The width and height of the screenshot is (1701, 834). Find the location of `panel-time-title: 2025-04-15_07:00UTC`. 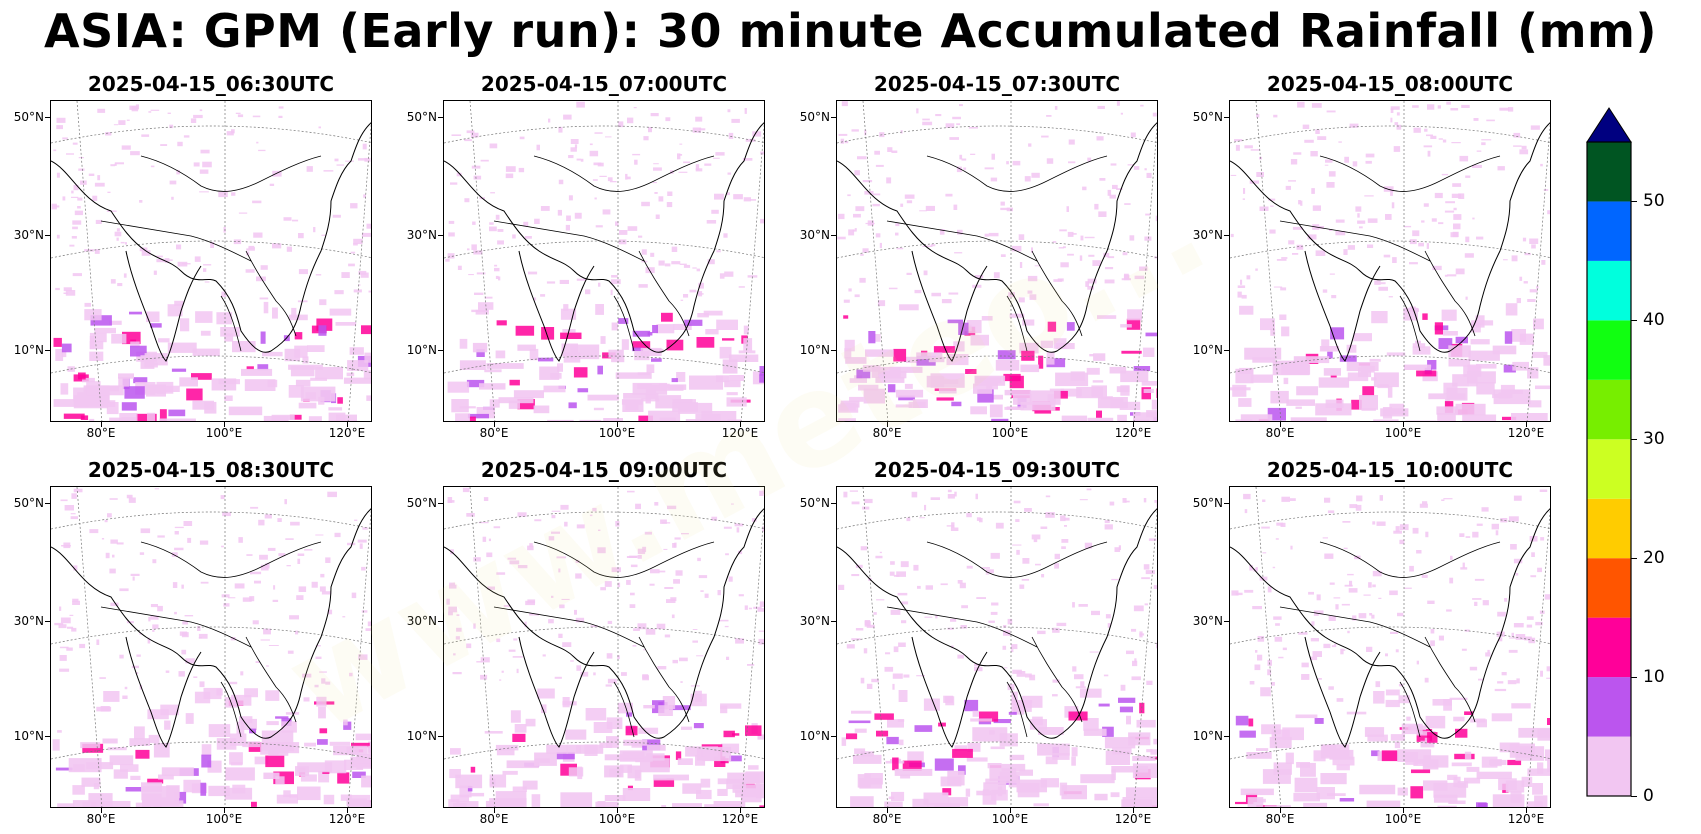

panel-time-title: 2025-04-15_07:00UTC is located at coordinates (604, 84).